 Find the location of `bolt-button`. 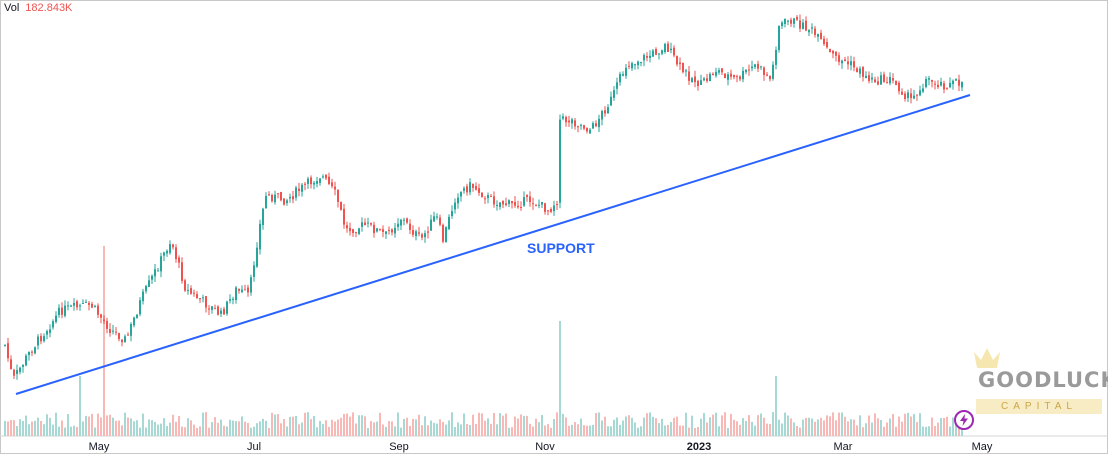

bolt-button is located at coordinates (964, 420).